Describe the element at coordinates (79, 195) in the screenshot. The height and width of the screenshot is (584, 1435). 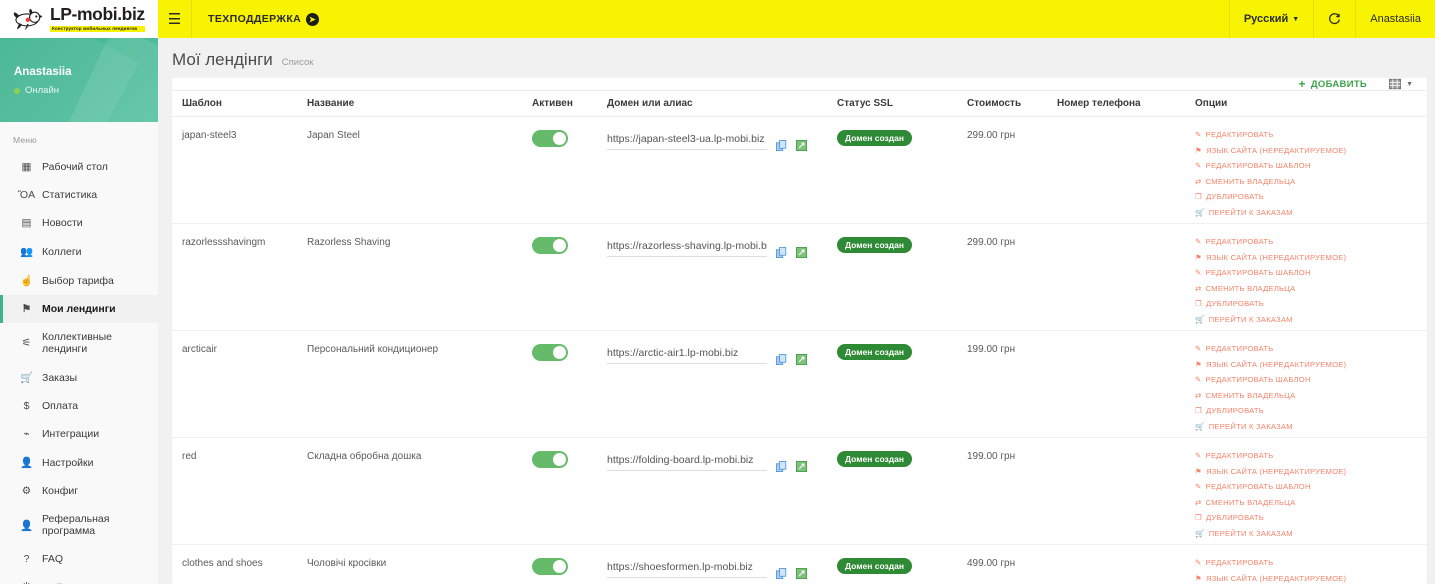
I see `sidebar-item-2: ὌA Статистика` at that location.